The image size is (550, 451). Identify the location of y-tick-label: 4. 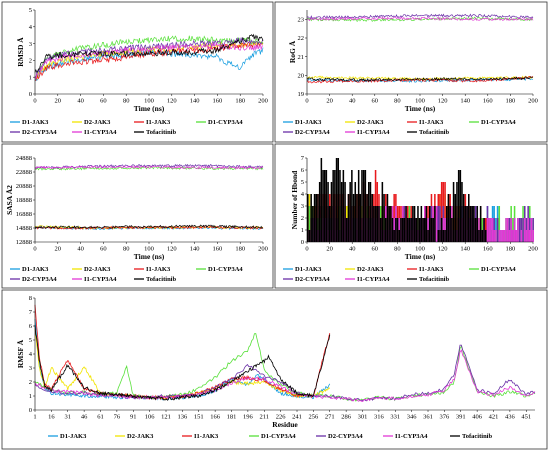
(31, 354).